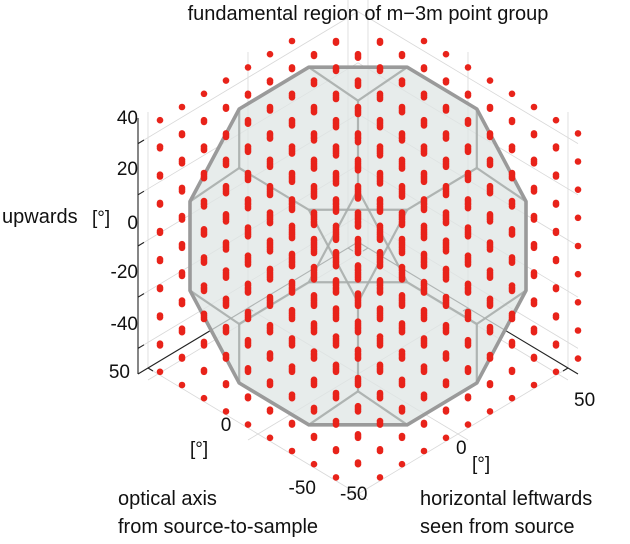  What do you see at coordinates (132, 223) in the screenshot?
I see `z-tick-0: 0` at bounding box center [132, 223].